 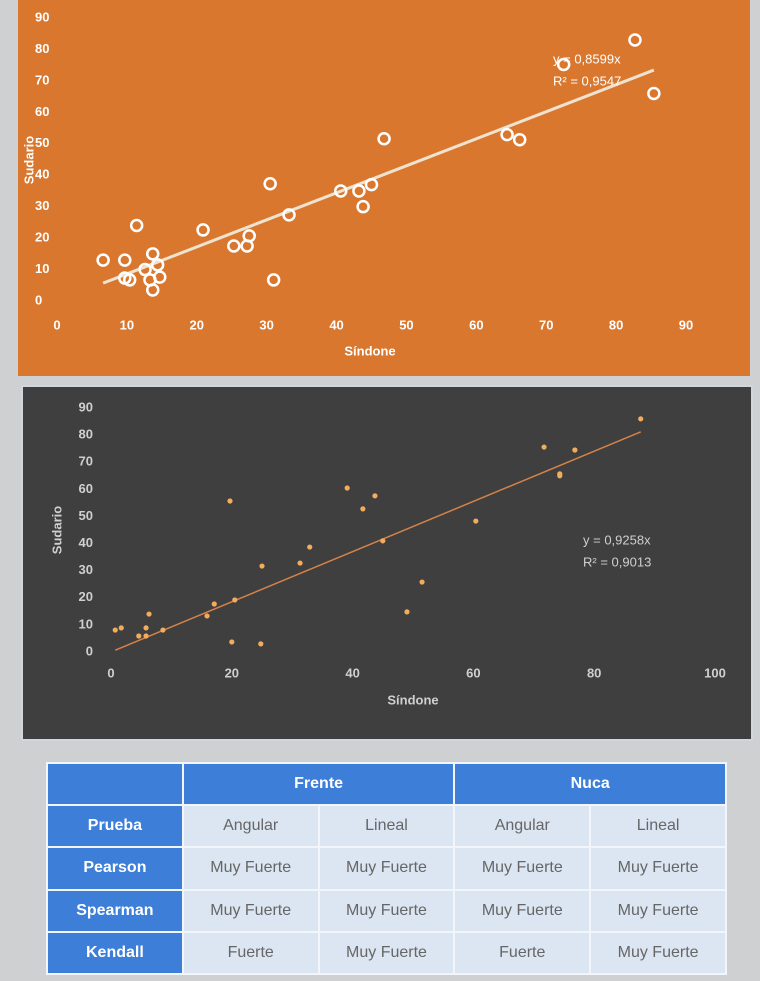 What do you see at coordinates (127, 324) in the screenshot?
I see `x-tick-label: 10` at bounding box center [127, 324].